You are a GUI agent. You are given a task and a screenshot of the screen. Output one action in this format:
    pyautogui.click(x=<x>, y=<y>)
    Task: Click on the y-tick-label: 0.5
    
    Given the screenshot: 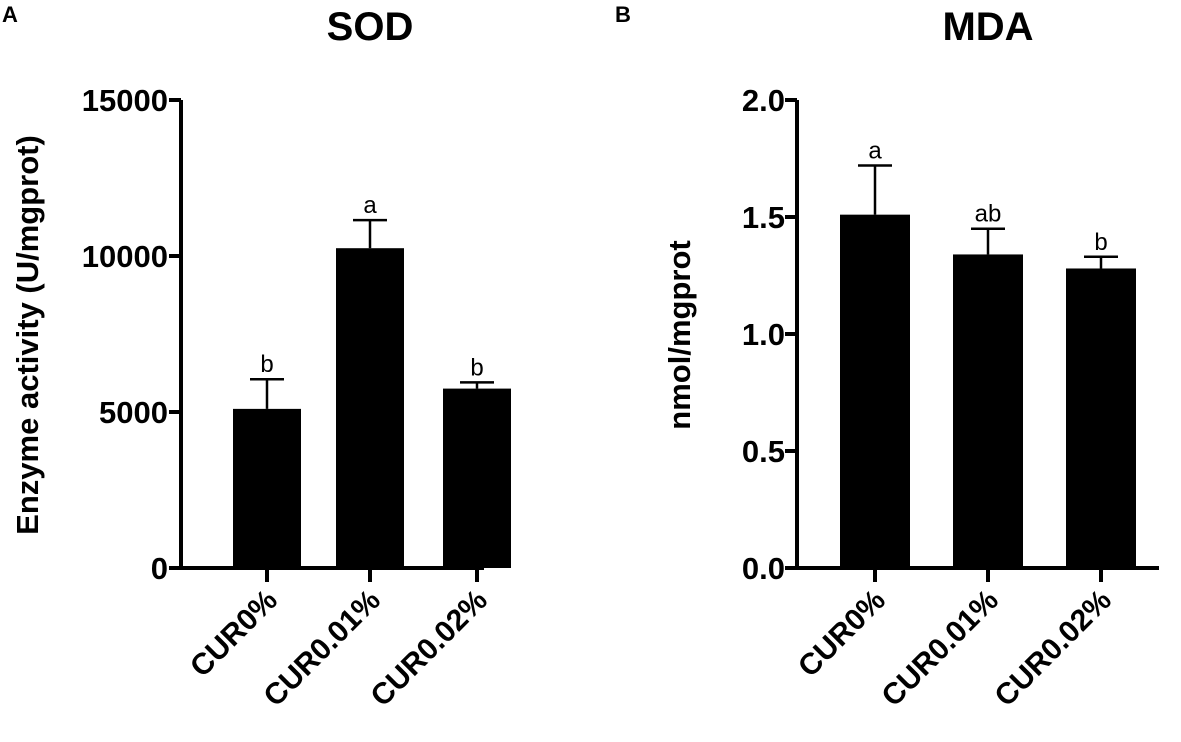 What is the action you would take?
    pyautogui.click(x=763, y=451)
    